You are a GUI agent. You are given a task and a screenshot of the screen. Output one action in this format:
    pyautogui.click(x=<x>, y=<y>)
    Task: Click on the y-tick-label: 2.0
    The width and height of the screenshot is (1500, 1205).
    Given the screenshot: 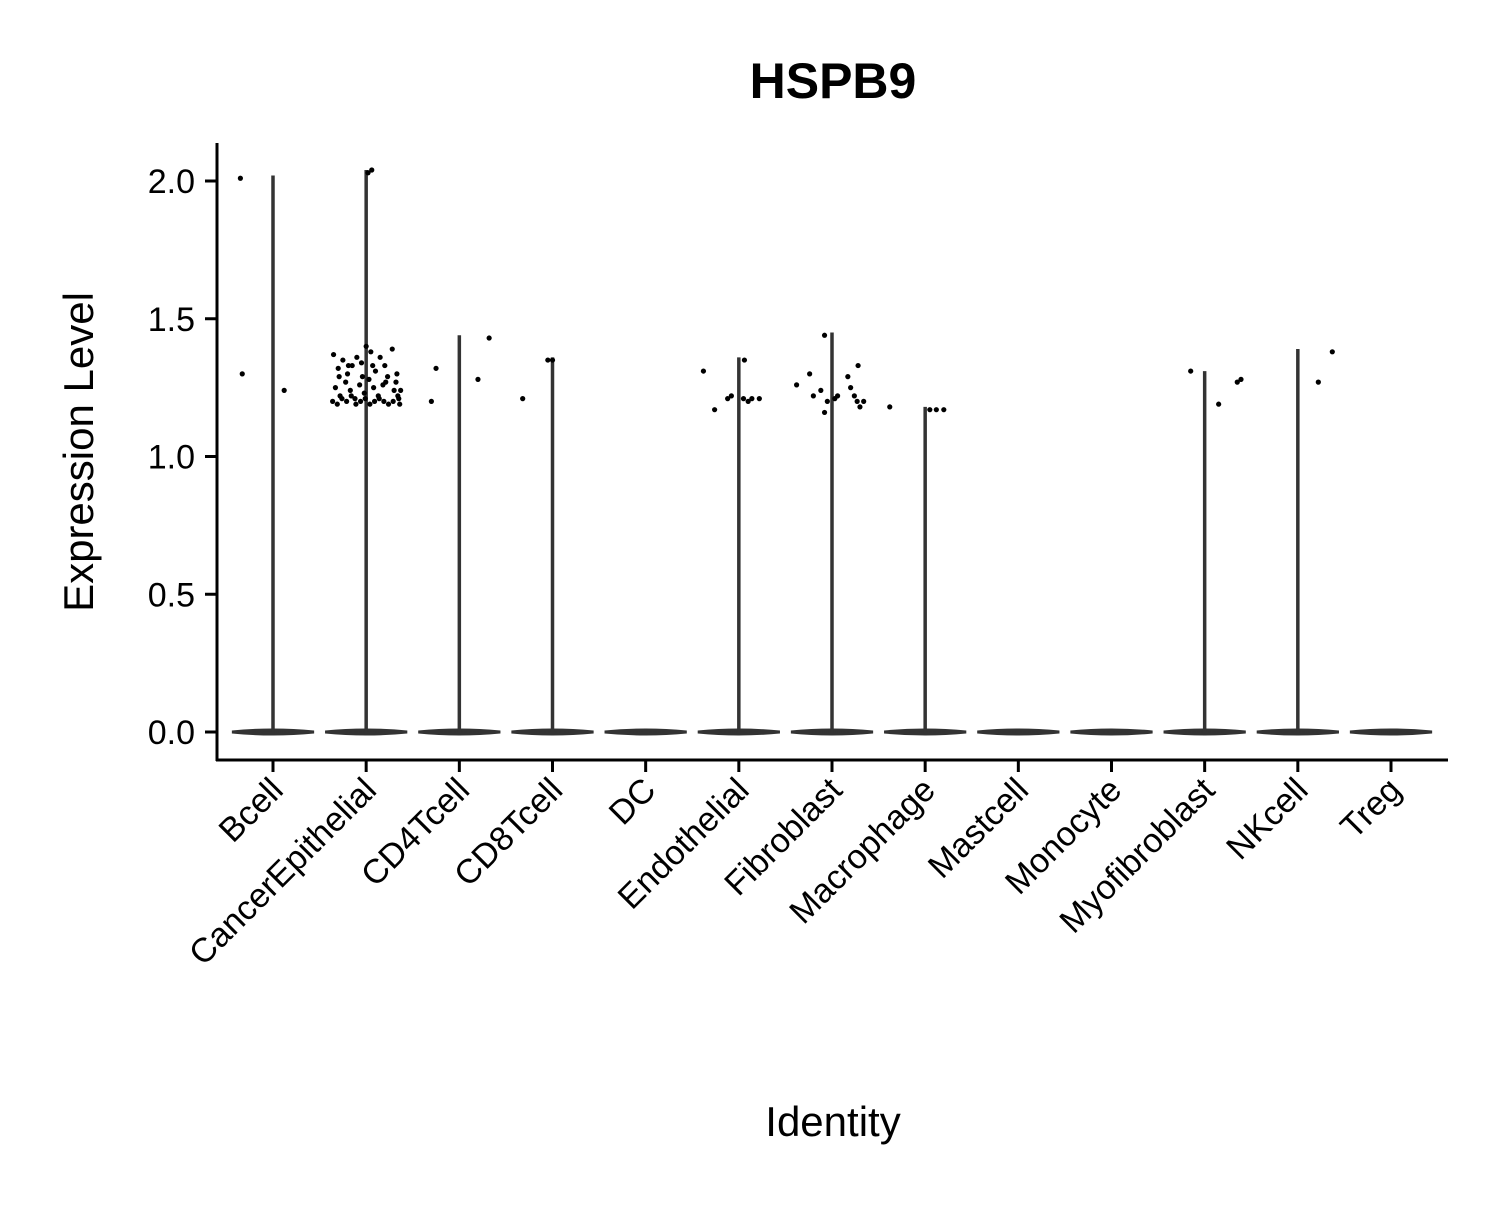 What is the action you would take?
    pyautogui.click(x=171, y=182)
    